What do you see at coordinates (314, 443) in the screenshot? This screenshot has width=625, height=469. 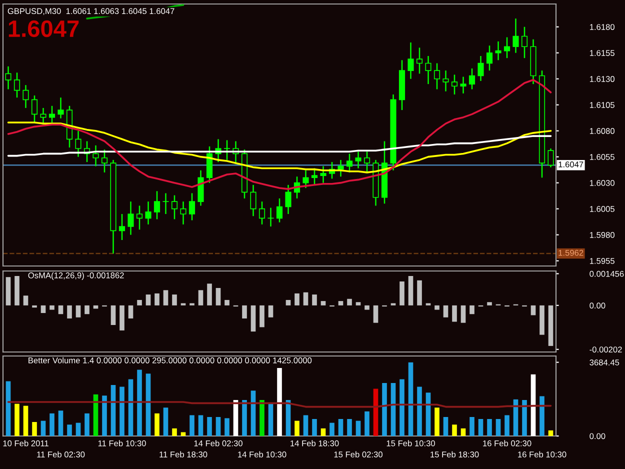 I see `x-tick-label: 14 Feb 18:30` at bounding box center [314, 443].